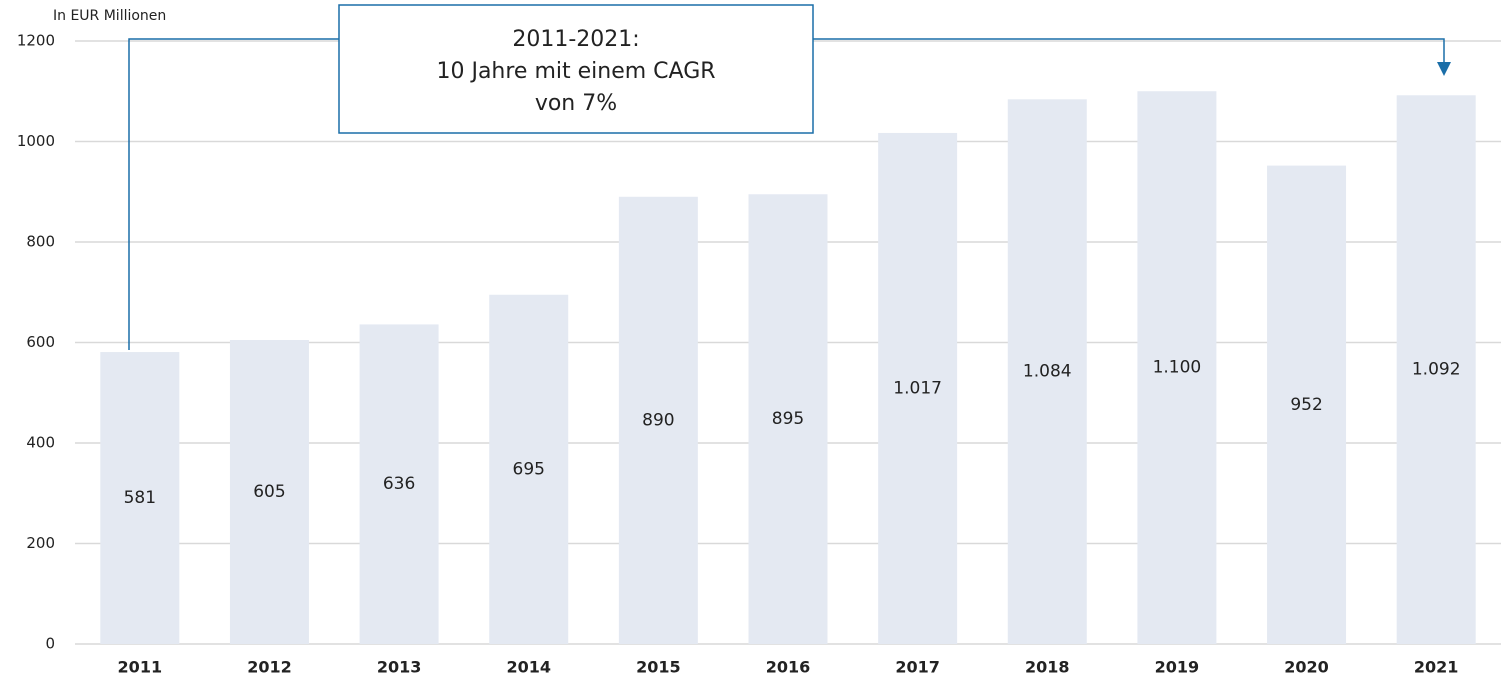 The height and width of the screenshot is (678, 1501). Describe the element at coordinates (1436, 667) in the screenshot. I see `x-tick-label: 2021` at that location.